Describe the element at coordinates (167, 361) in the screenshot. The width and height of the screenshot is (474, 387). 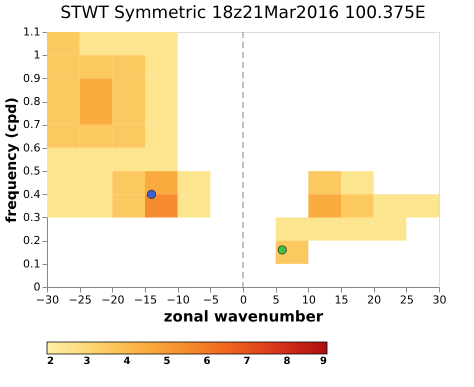
I see `color-bar-label: 5` at that location.